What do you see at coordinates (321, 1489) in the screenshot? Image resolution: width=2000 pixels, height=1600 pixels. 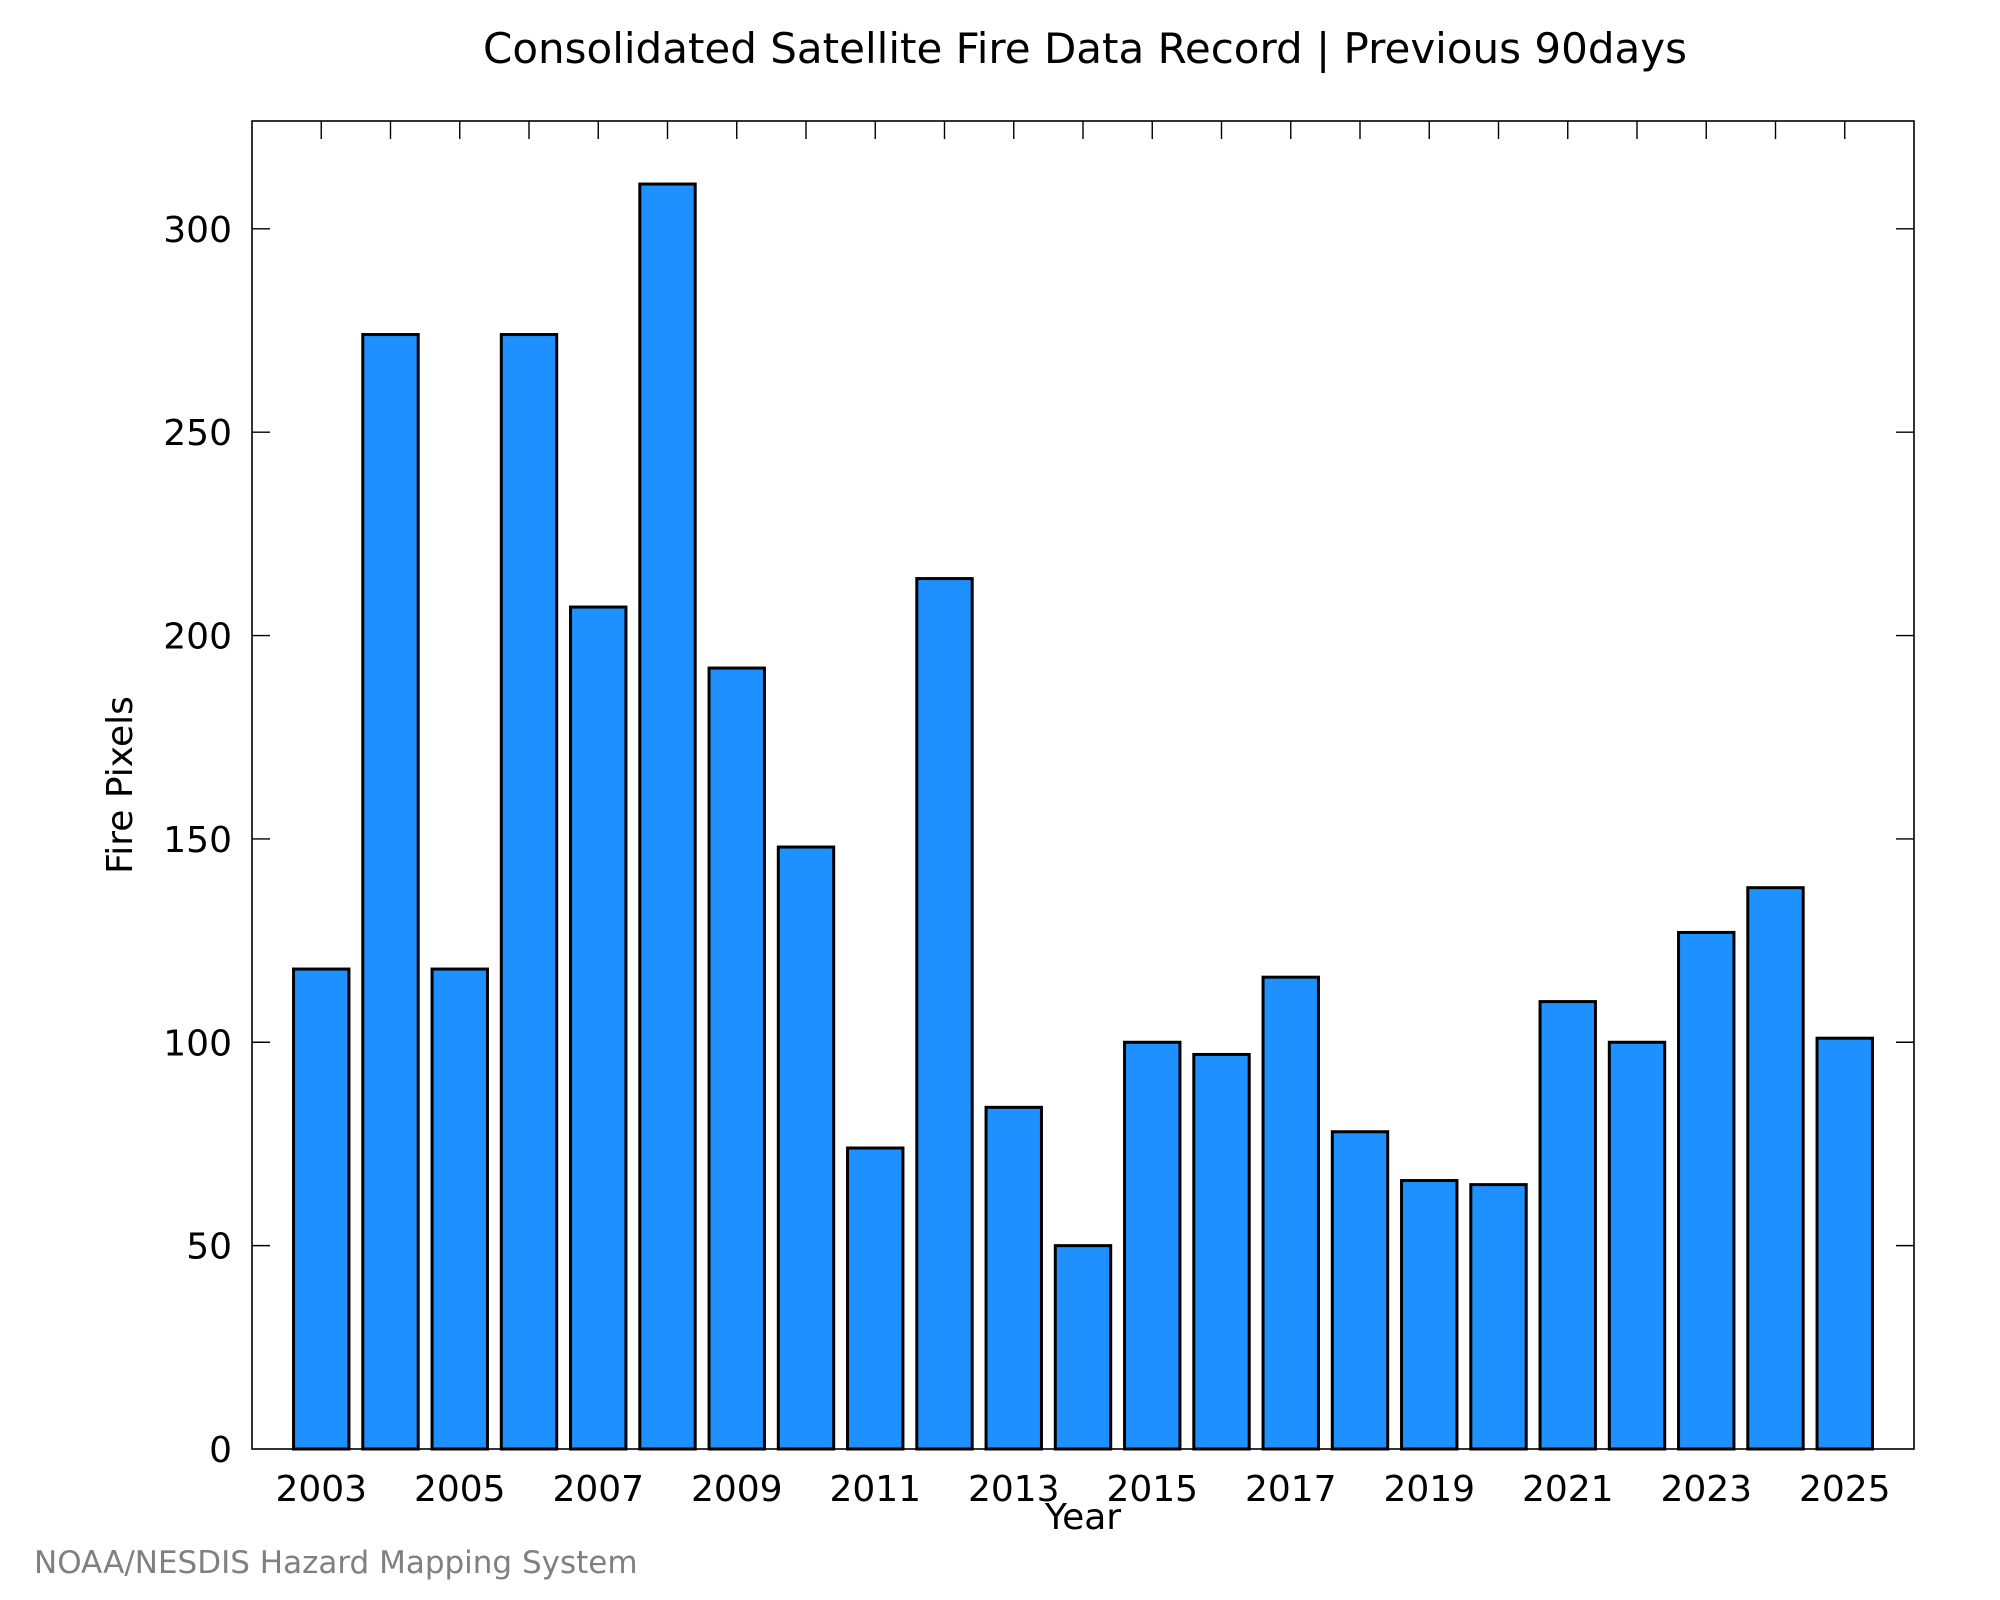 I see `x-tick-label: 2003` at bounding box center [321, 1489].